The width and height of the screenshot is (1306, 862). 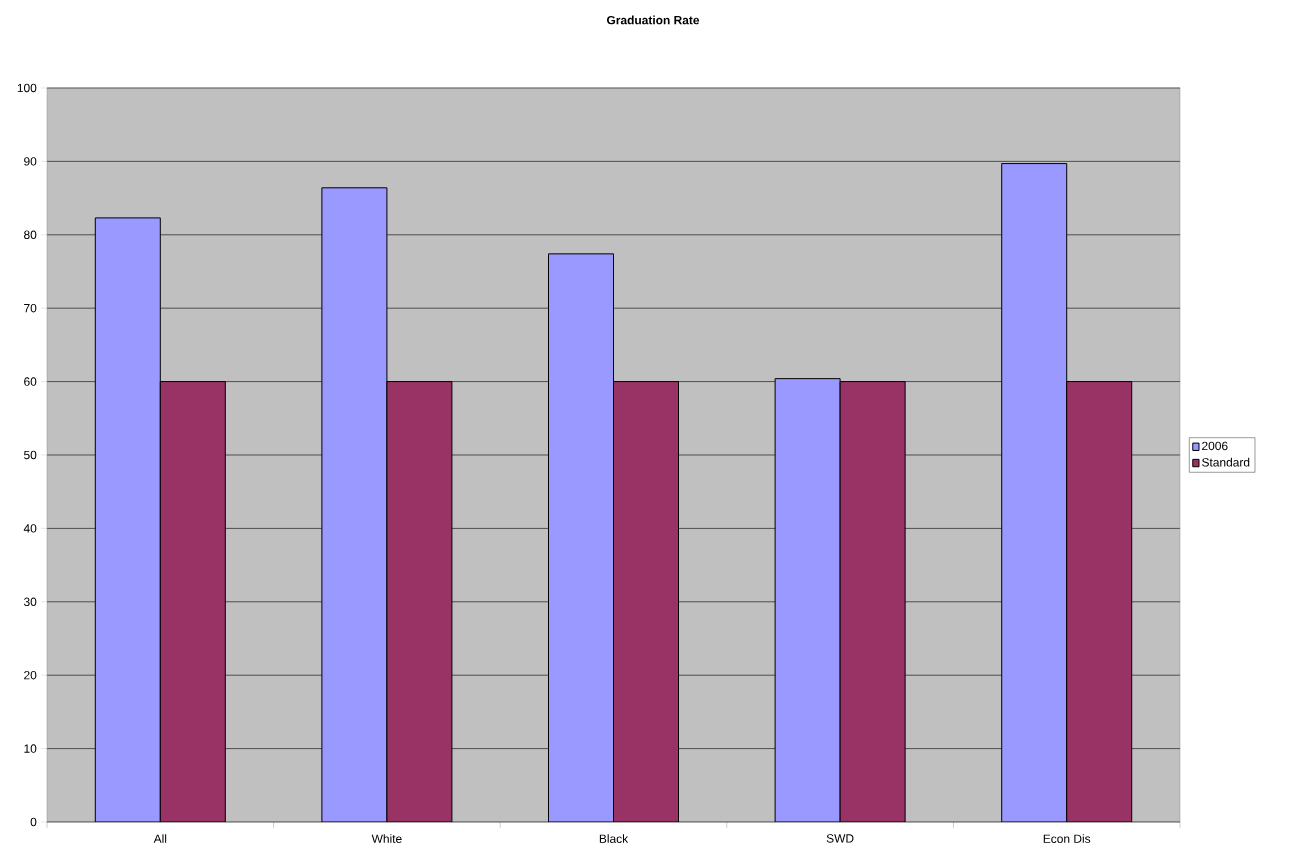 I want to click on x-tick-label: SWD, so click(x=840, y=838).